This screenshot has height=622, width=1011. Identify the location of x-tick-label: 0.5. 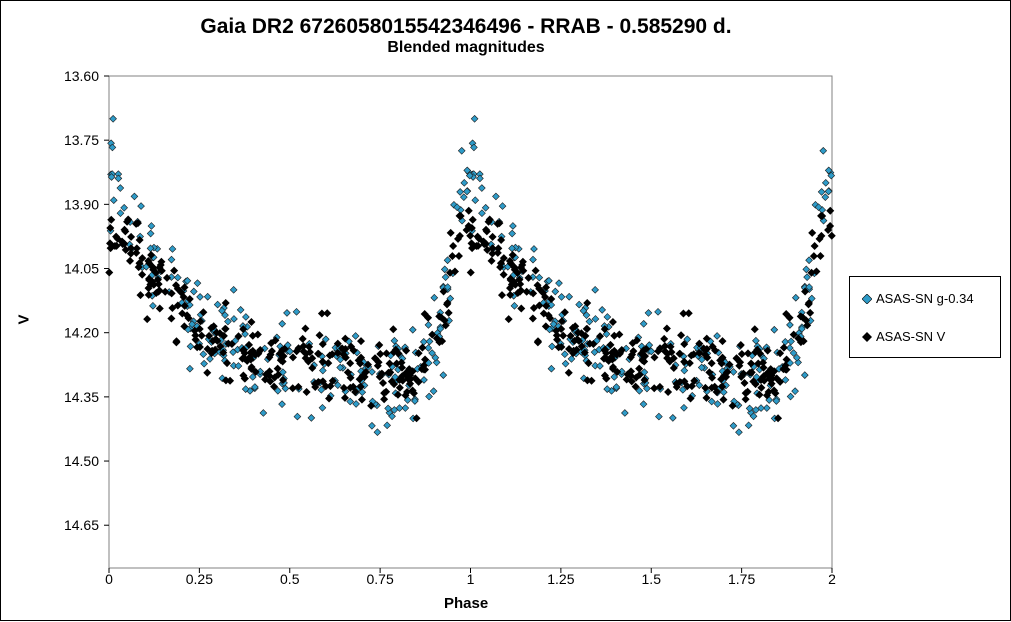
(290, 579).